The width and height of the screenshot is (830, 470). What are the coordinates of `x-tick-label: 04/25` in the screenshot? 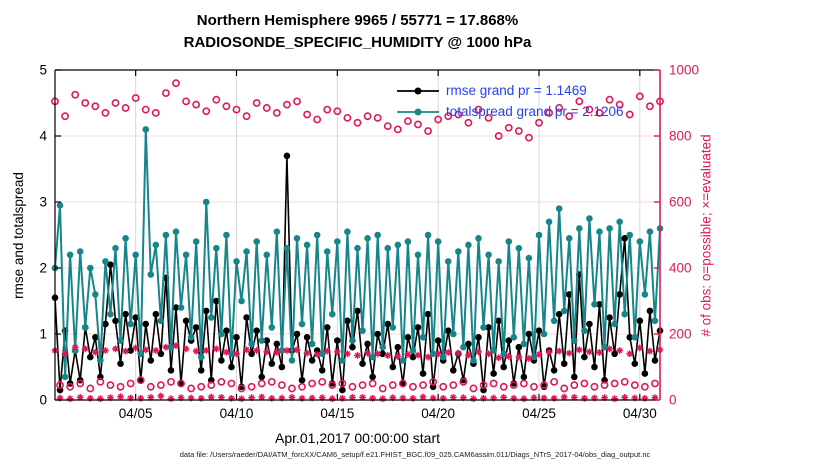 It's located at (539, 413).